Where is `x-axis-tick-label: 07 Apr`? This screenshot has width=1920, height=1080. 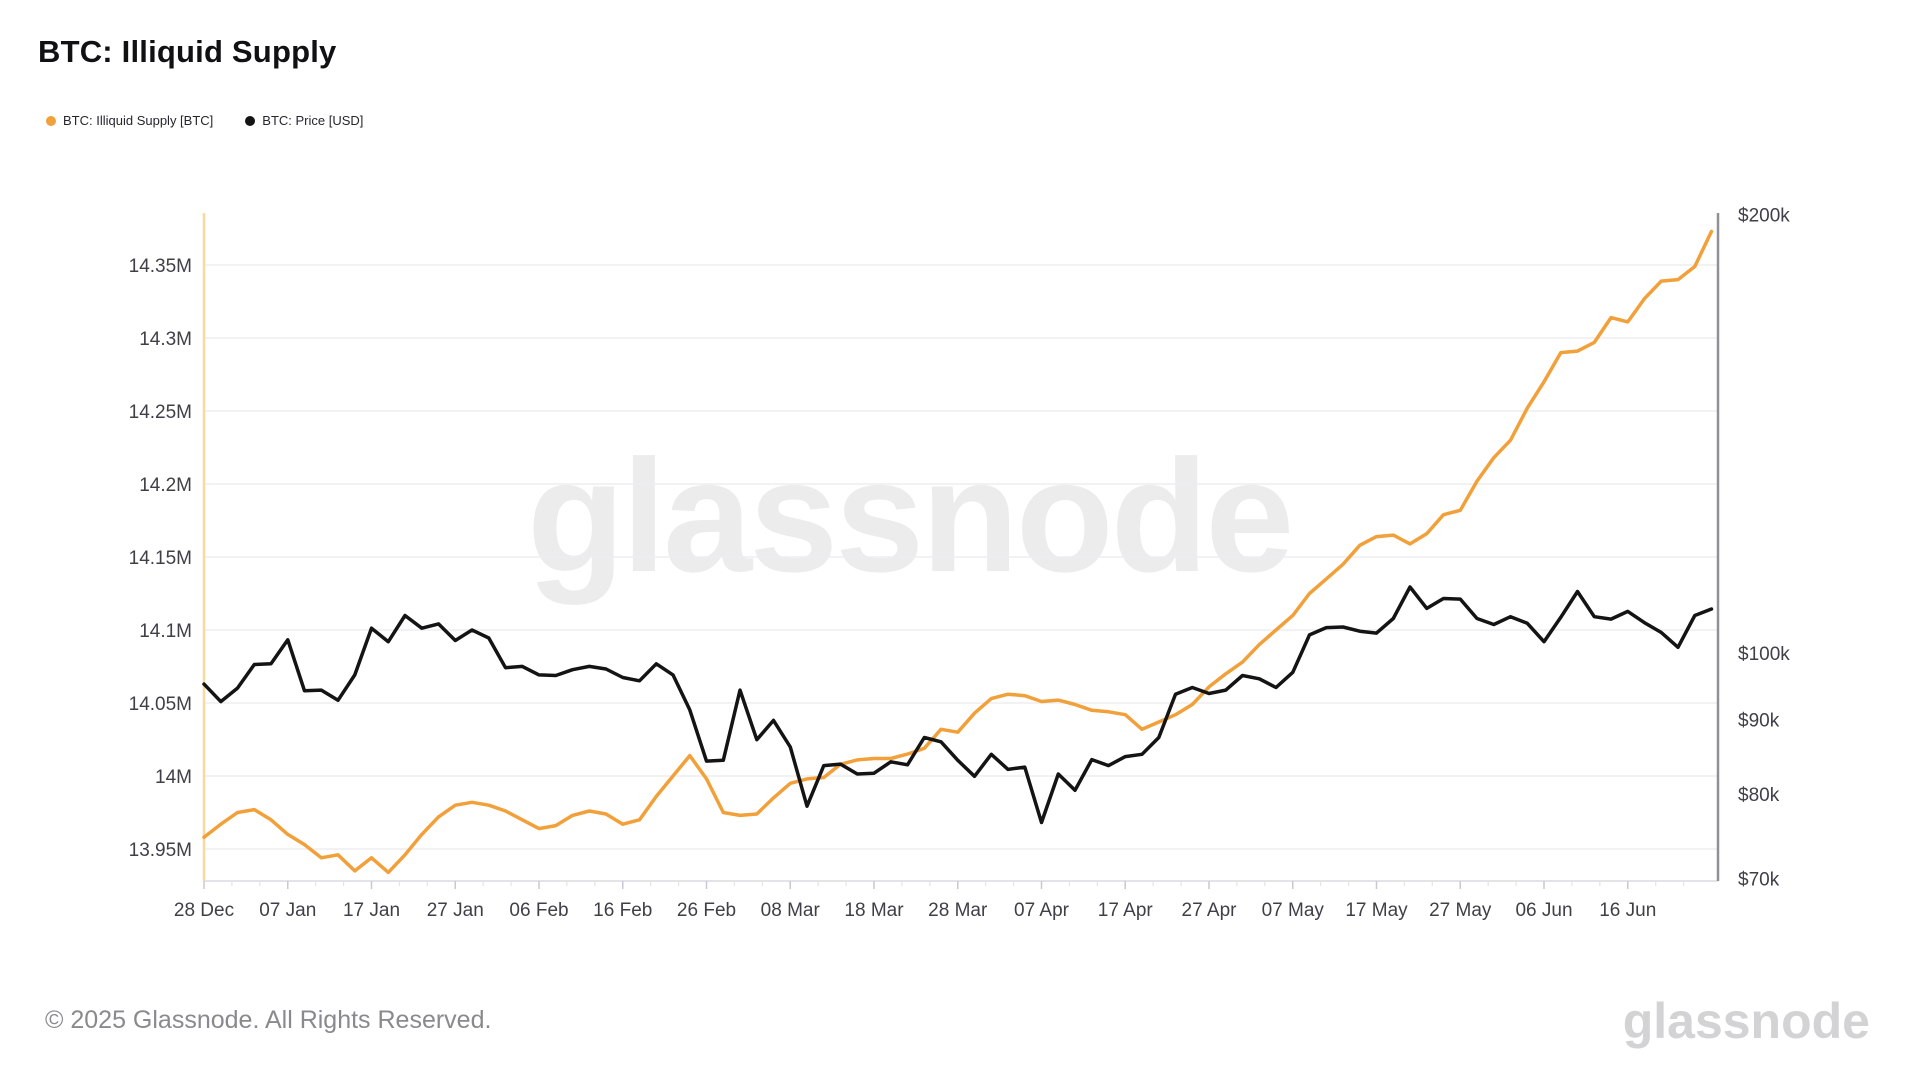 x-axis-tick-label: 07 Apr is located at coordinates (1042, 910).